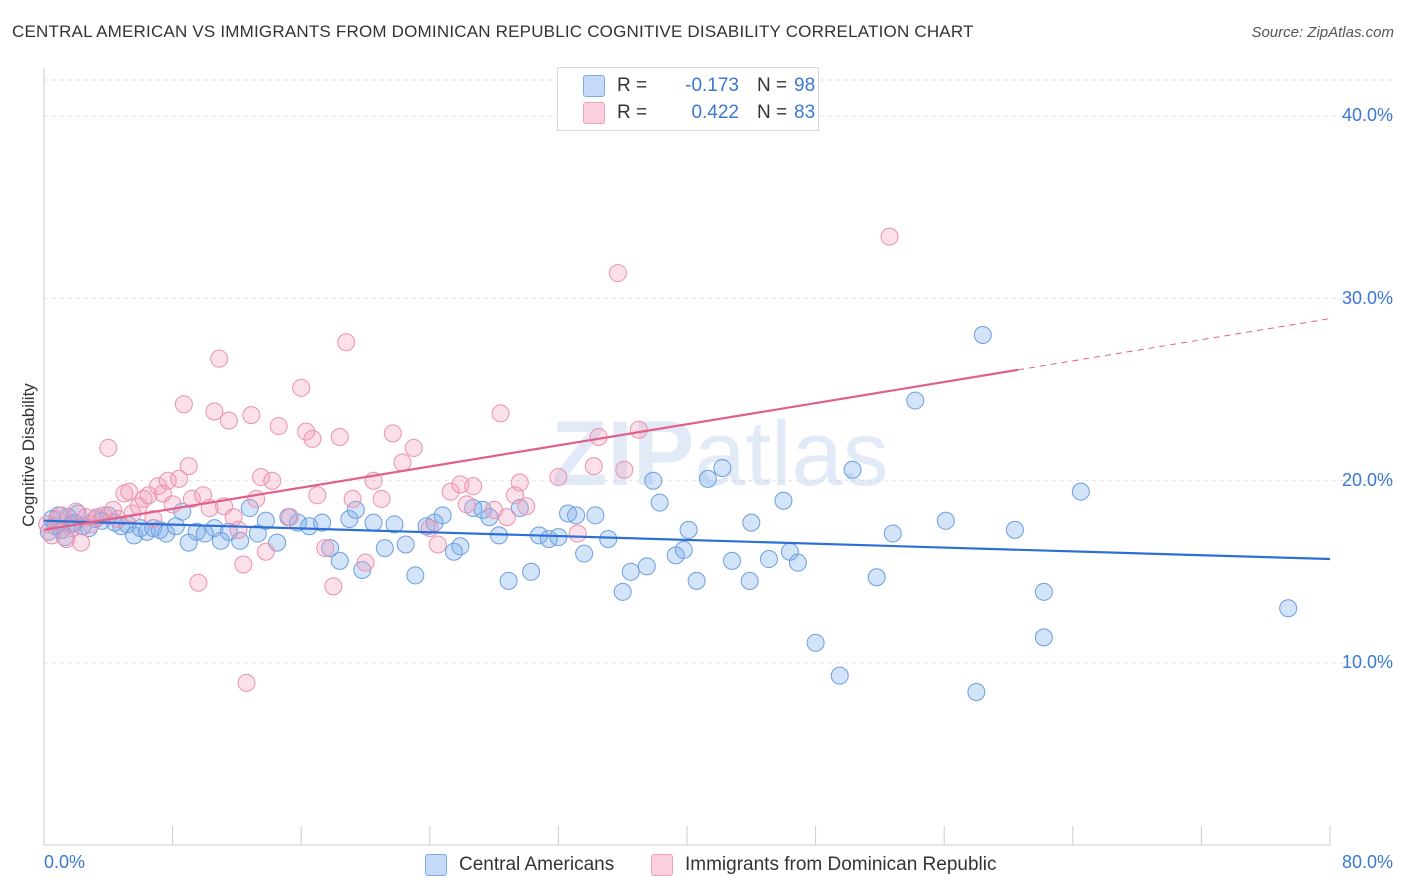 Image resolution: width=1406 pixels, height=892 pixels. What do you see at coordinates (662, 865) in the screenshot?
I see `legend-swatch-pink` at bounding box center [662, 865].